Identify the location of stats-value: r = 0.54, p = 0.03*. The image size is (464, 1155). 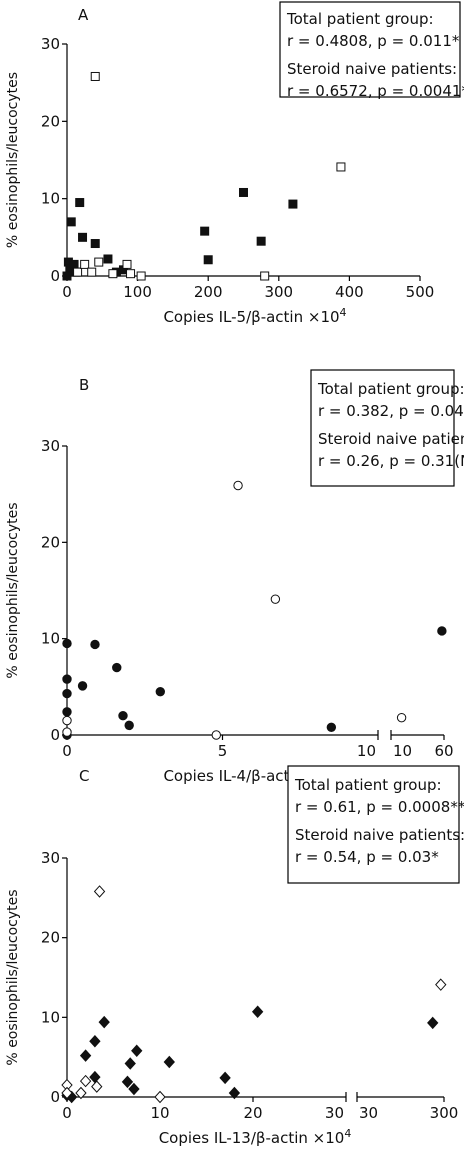
(367, 857).